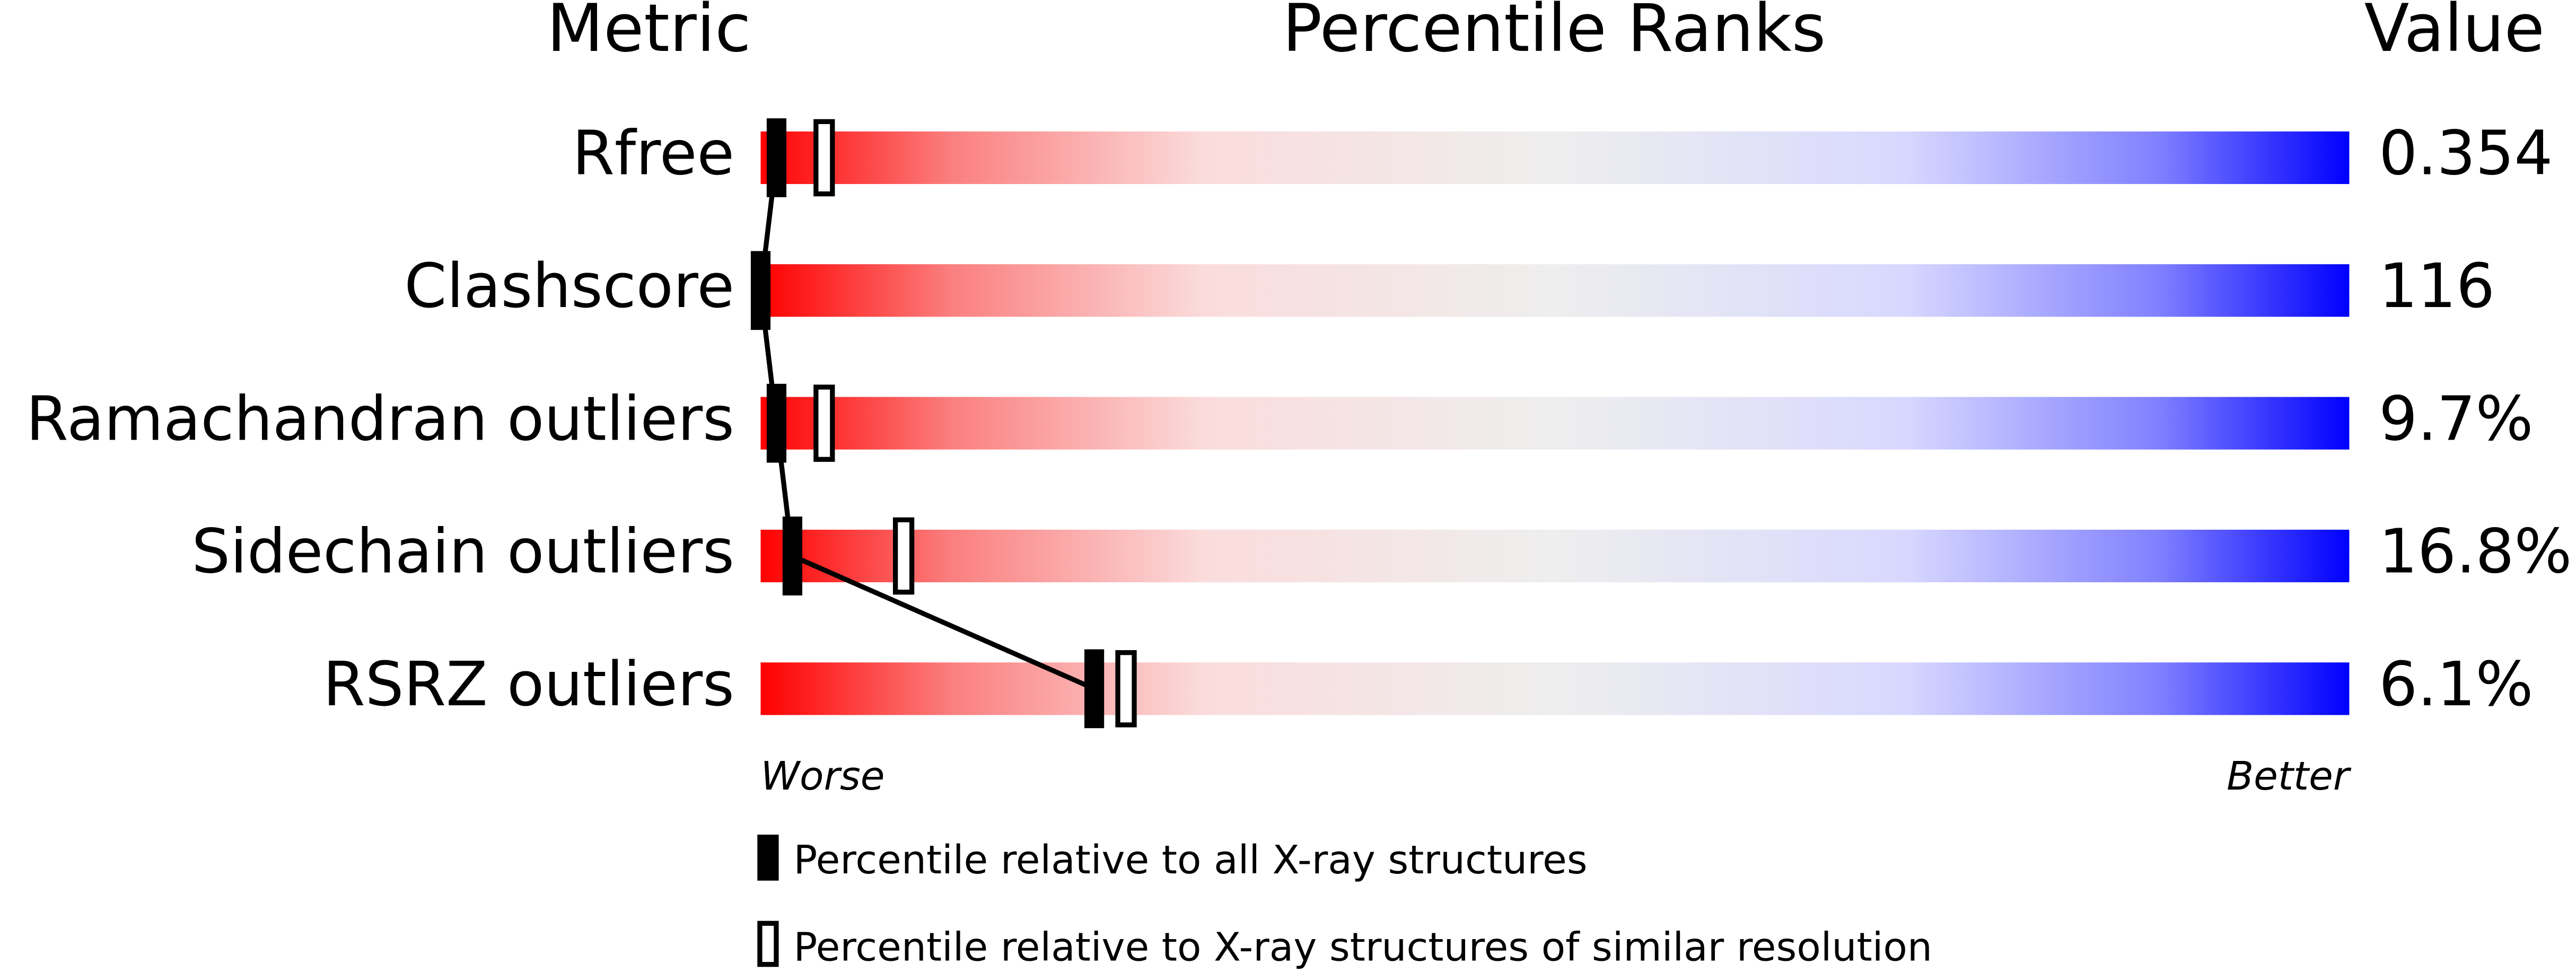 This screenshot has width=2576, height=972. I want to click on worse-label: Worse, so click(822, 776).